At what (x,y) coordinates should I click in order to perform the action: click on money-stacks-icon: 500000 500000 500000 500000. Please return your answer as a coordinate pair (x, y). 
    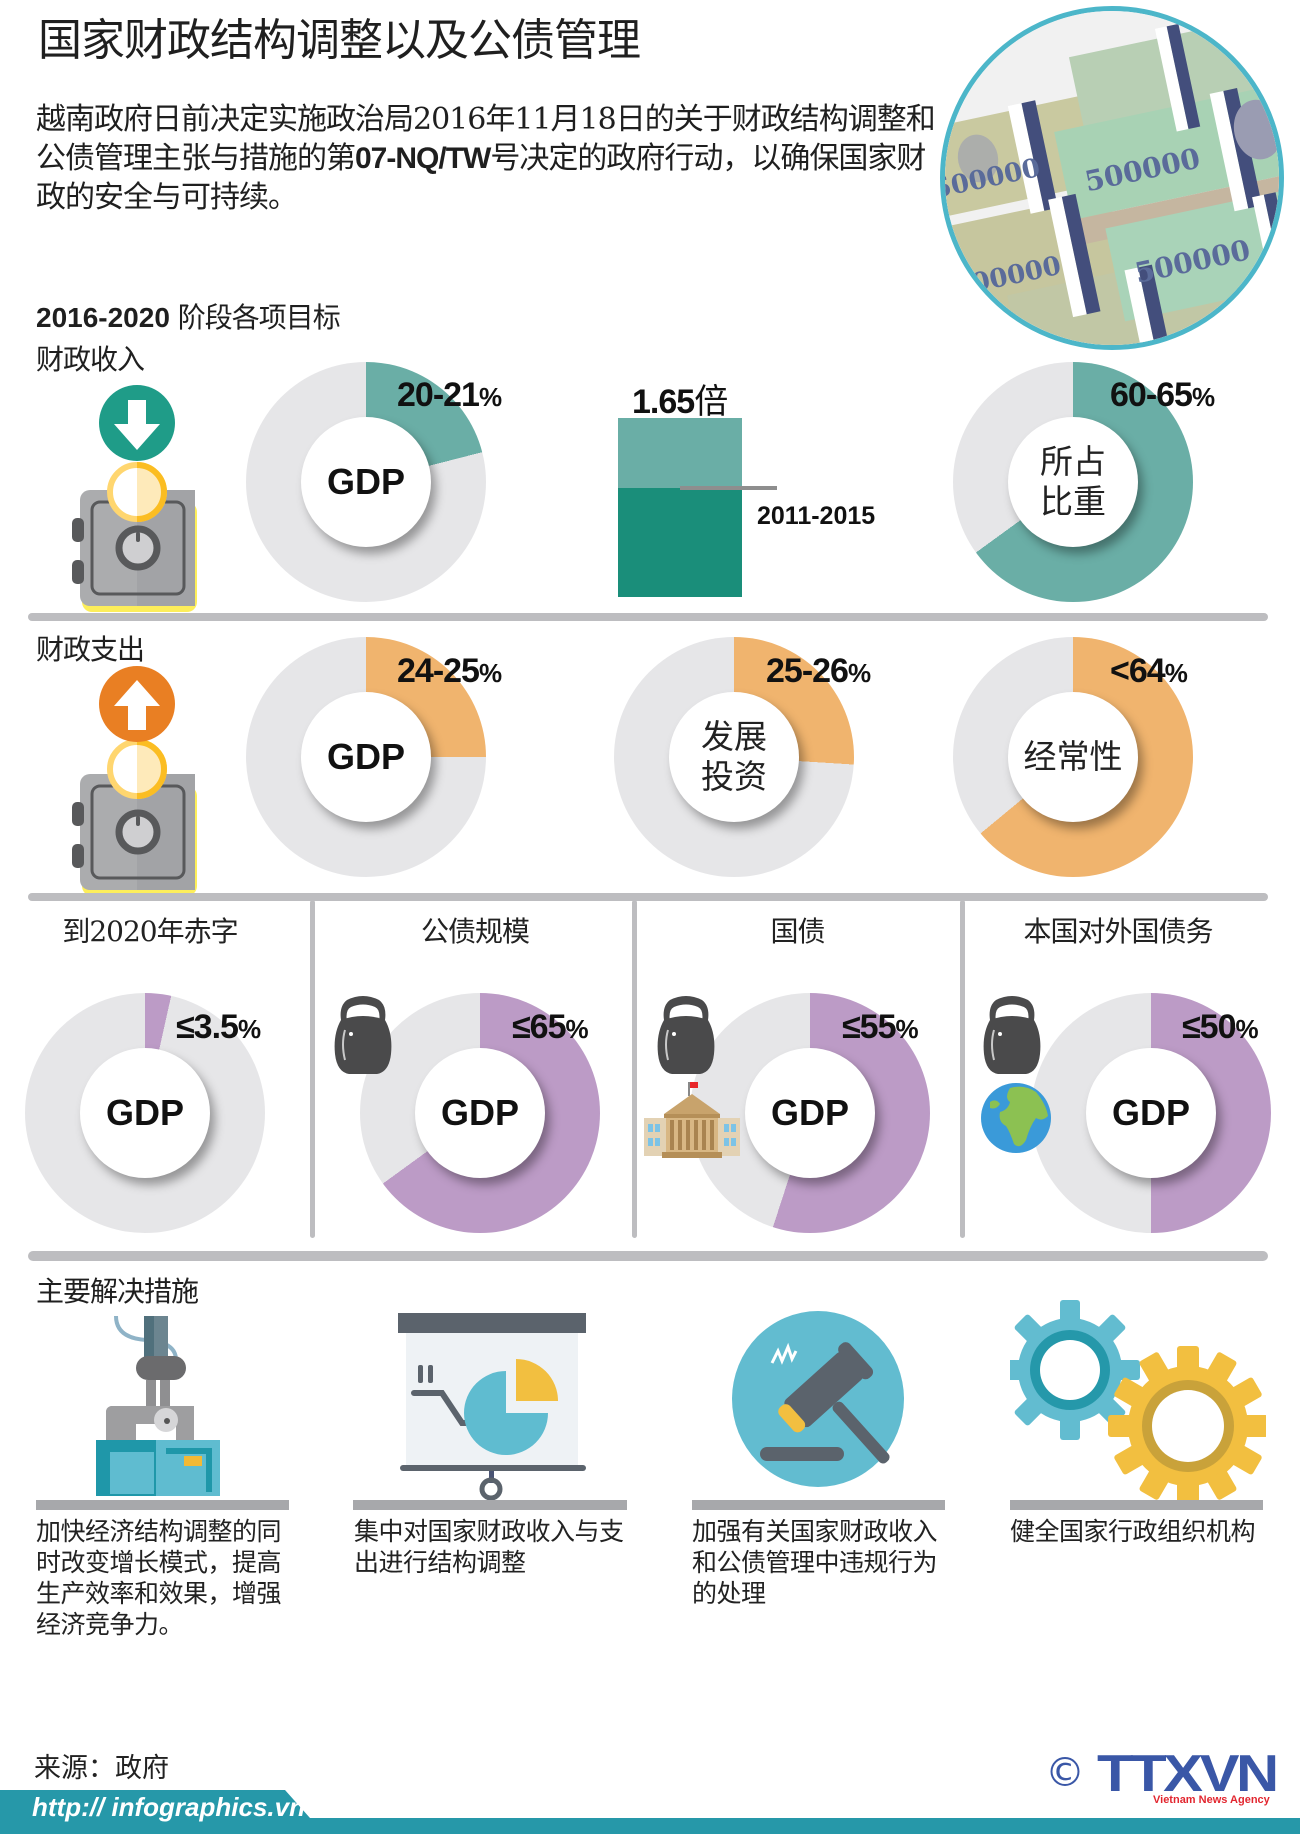
    Looking at the image, I should click on (1112, 178).